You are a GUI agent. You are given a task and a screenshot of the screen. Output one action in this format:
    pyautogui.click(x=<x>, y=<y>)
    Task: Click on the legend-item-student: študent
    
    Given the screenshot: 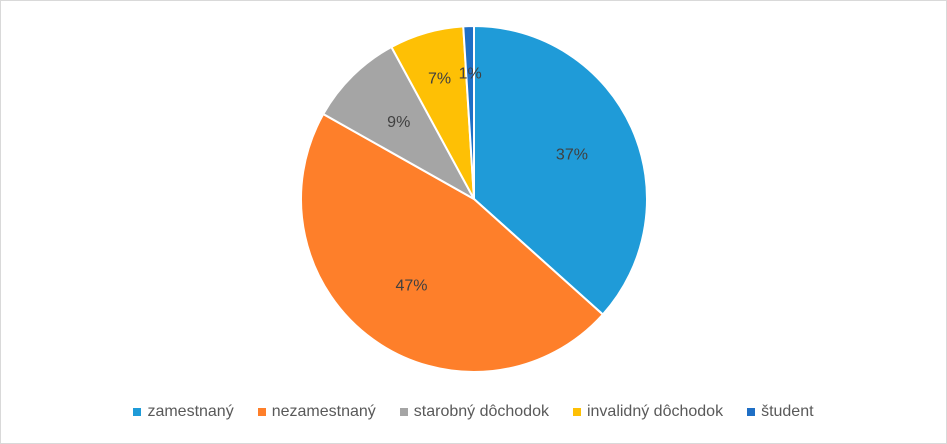 What is the action you would take?
    pyautogui.click(x=780, y=412)
    